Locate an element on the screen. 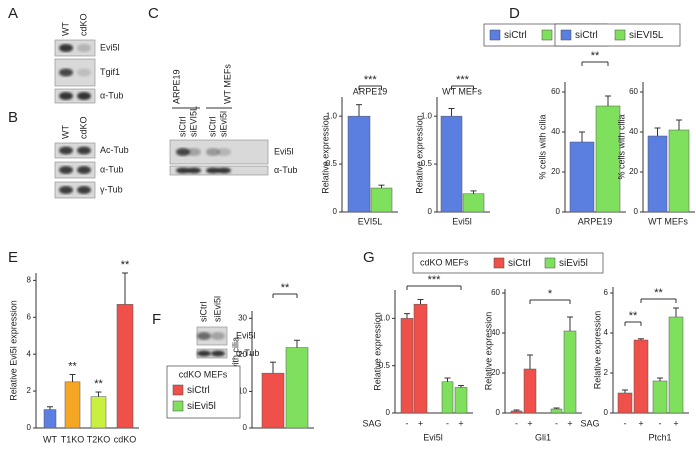 This screenshot has height=476, width=696. x-axis-label: ARPE19 is located at coordinates (595, 221).